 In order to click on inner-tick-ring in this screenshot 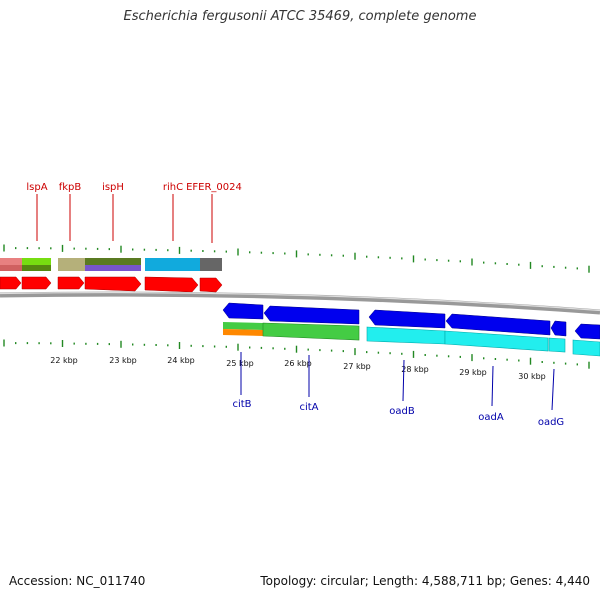, I will do `click(296, 354)`.